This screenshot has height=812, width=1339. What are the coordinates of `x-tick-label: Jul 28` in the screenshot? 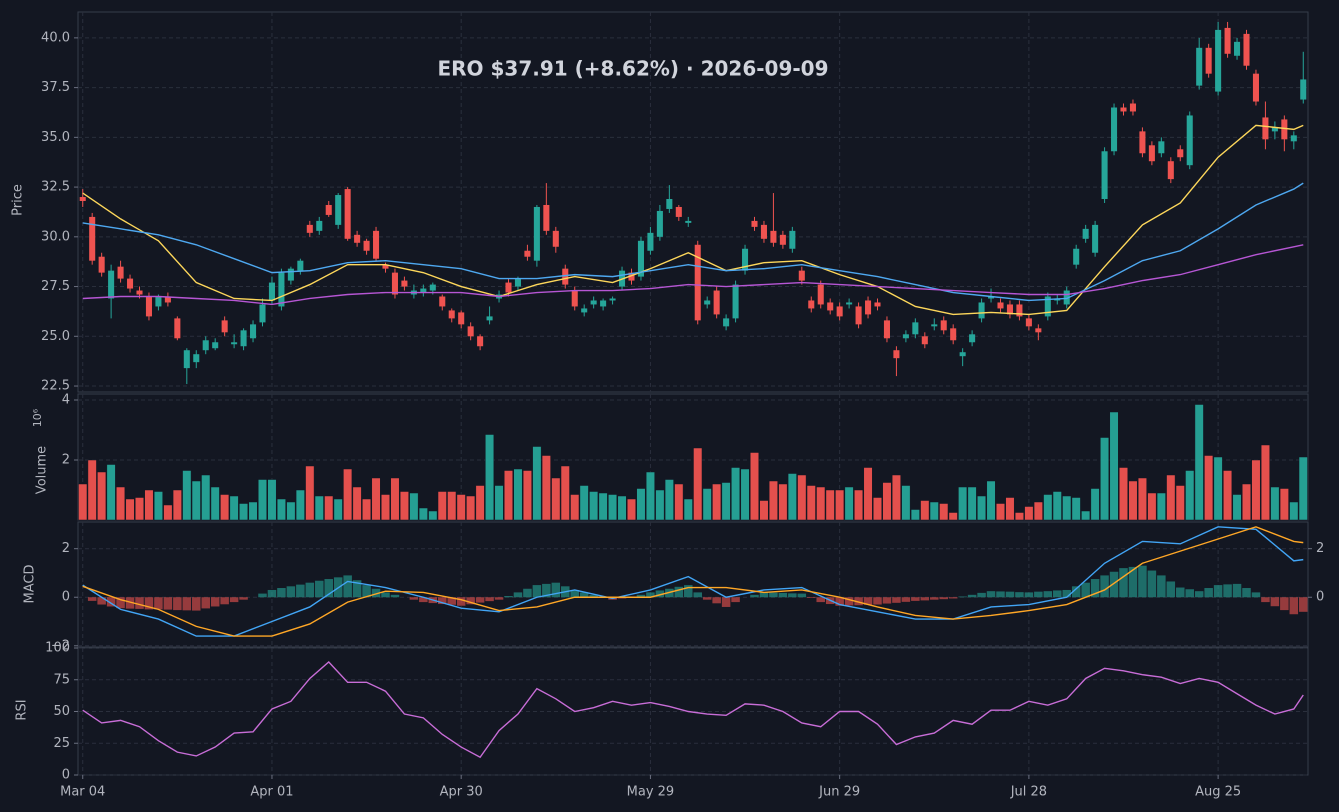 It's located at (1028, 792).